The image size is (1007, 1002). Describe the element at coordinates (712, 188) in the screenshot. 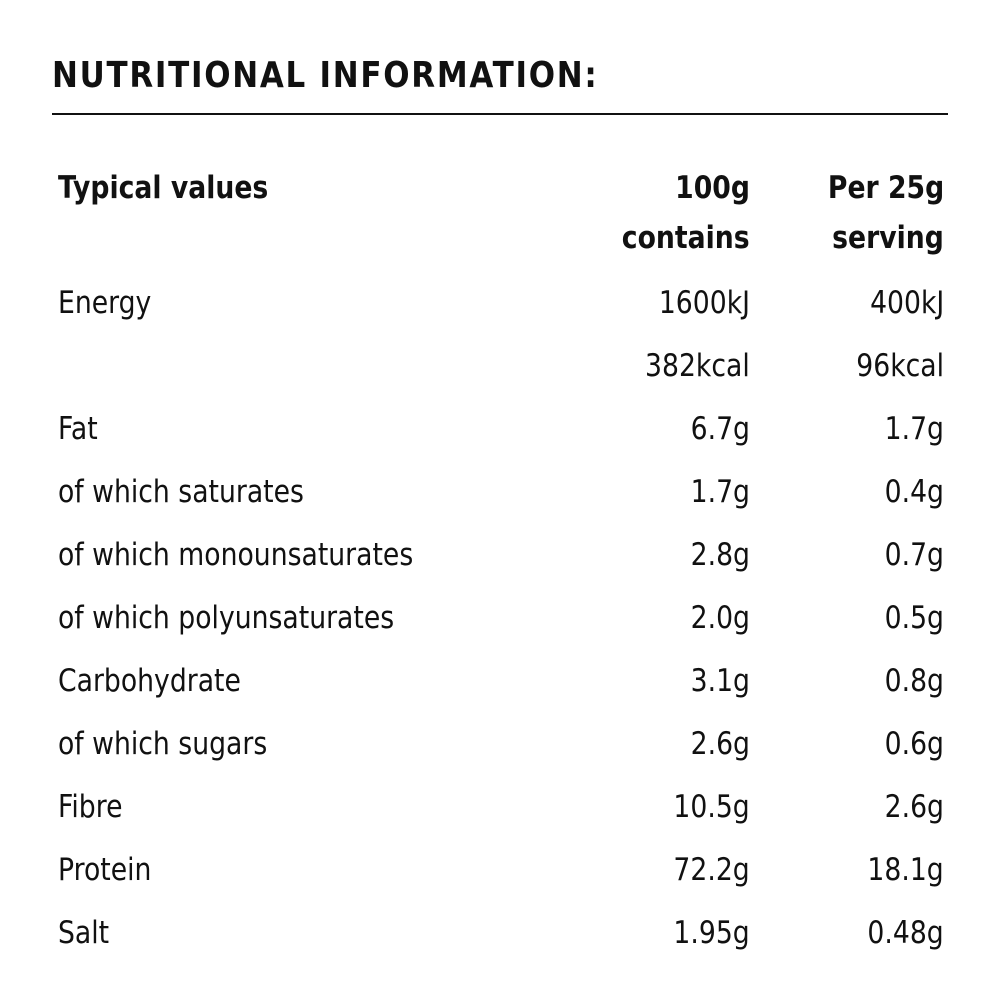

I see `header-per-100g-line1: 100g` at that location.